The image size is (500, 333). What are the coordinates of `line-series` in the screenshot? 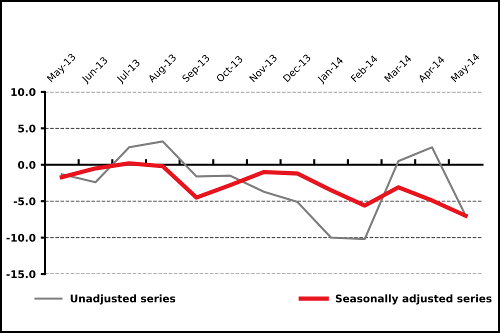 It's located at (264, 189).